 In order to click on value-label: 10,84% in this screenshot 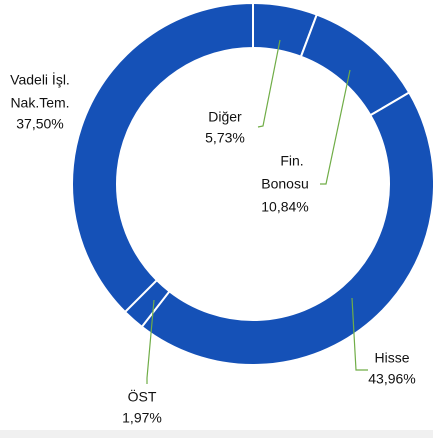, I will do `click(284, 207)`.